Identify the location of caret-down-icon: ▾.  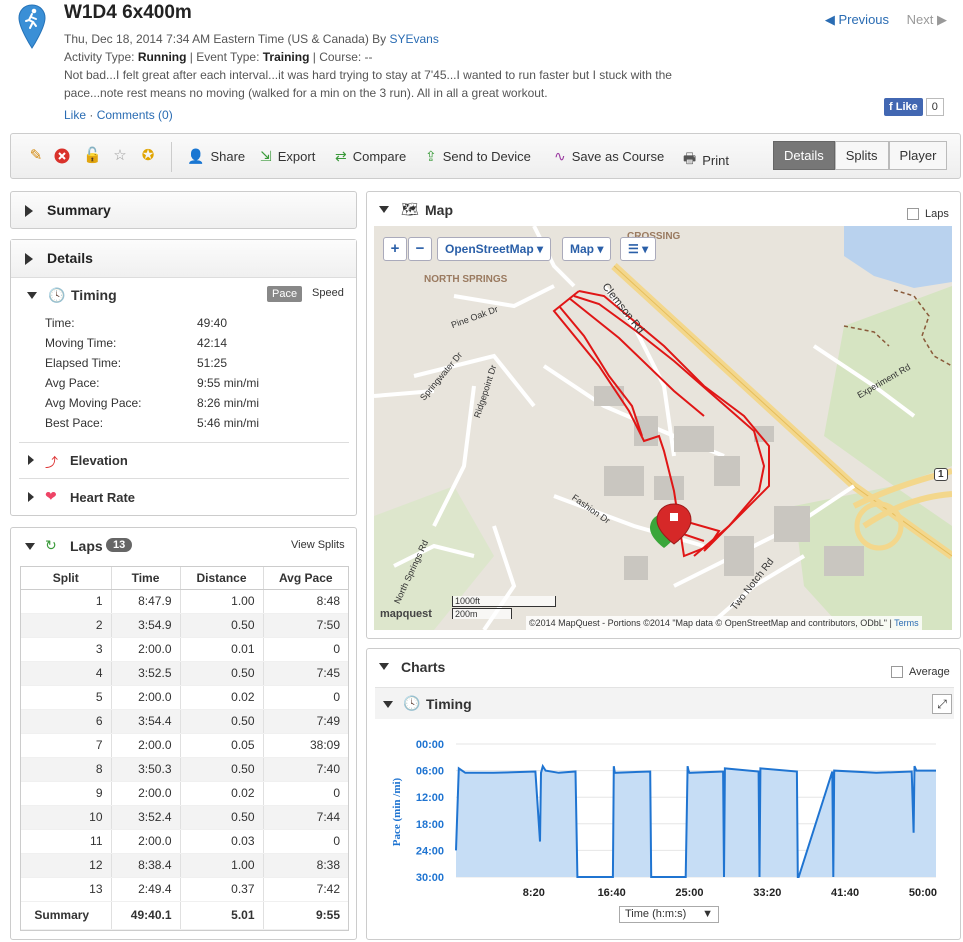
(599, 249).